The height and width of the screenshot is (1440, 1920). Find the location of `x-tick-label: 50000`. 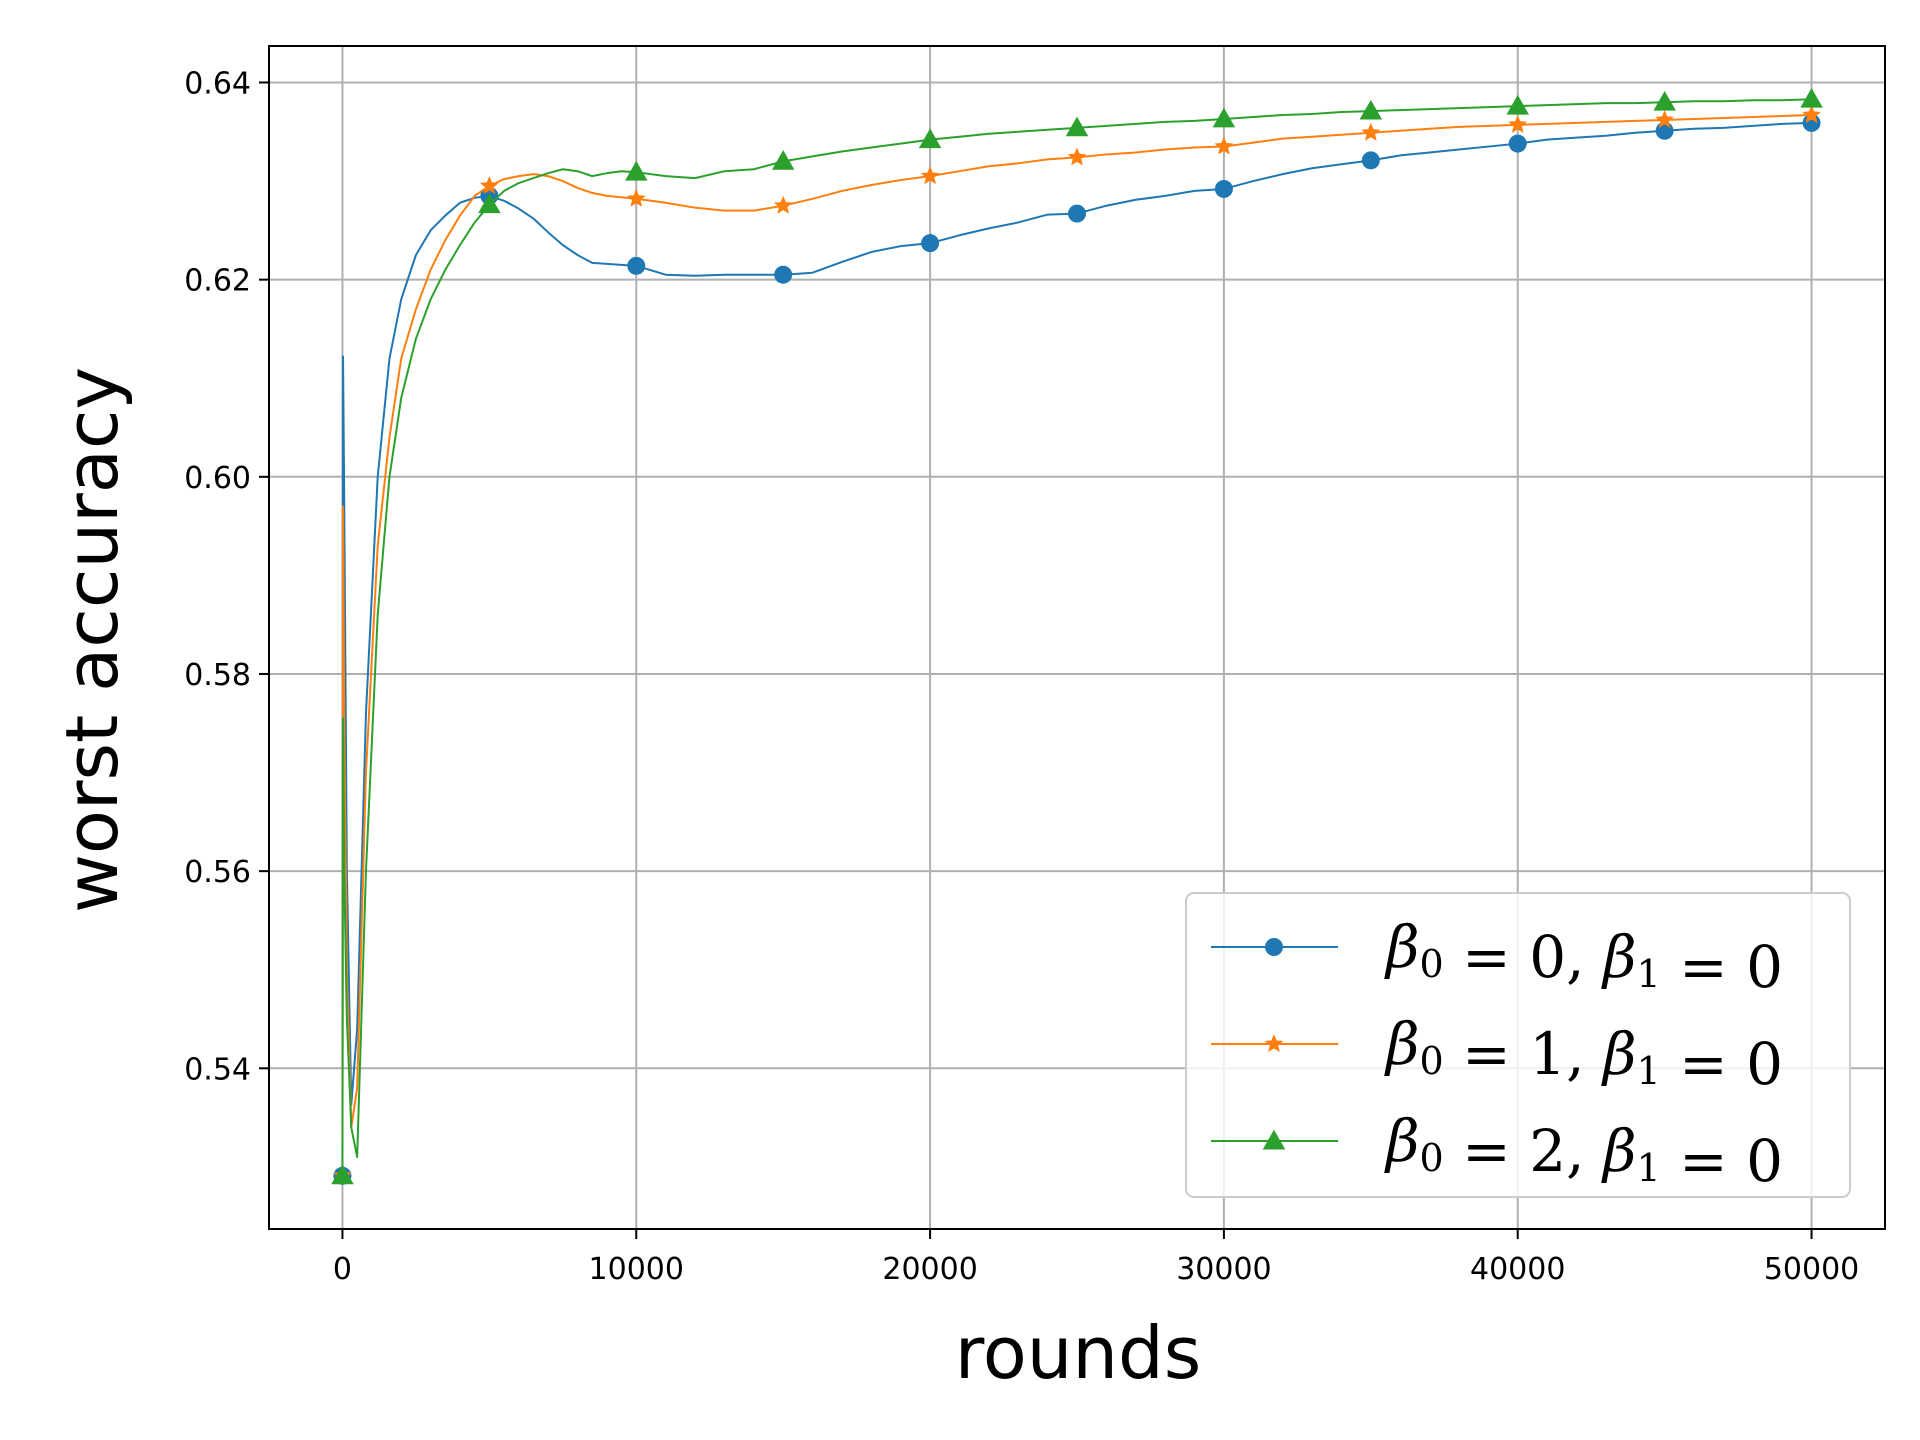

x-tick-label: 50000 is located at coordinates (1811, 1269).